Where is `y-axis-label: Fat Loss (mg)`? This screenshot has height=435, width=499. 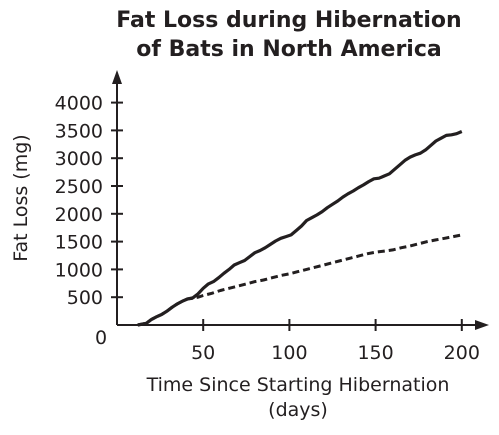
y-axis-label: Fat Loss (mg) is located at coordinates (21, 197).